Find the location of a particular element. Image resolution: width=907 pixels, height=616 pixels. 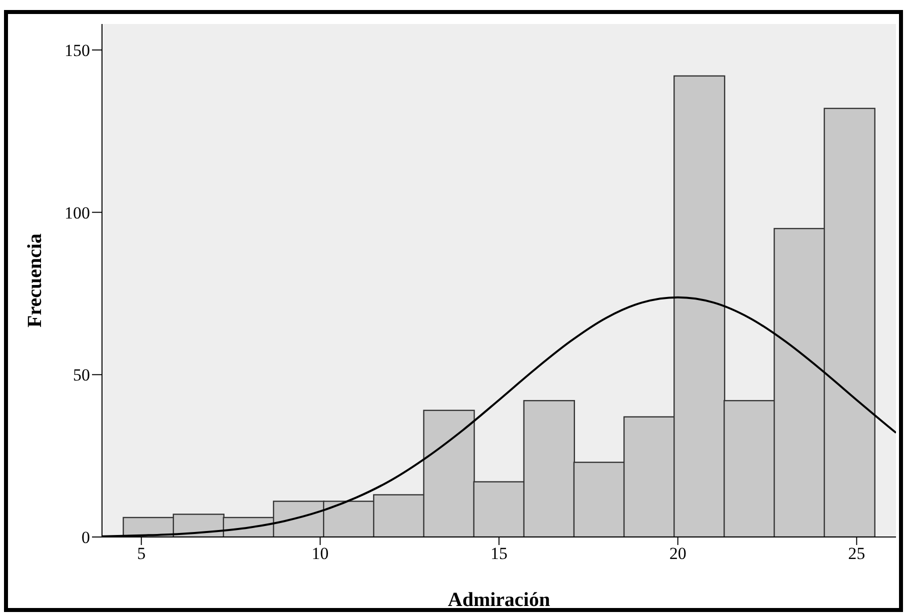

y-tick-label: 50 is located at coordinates (81, 375).